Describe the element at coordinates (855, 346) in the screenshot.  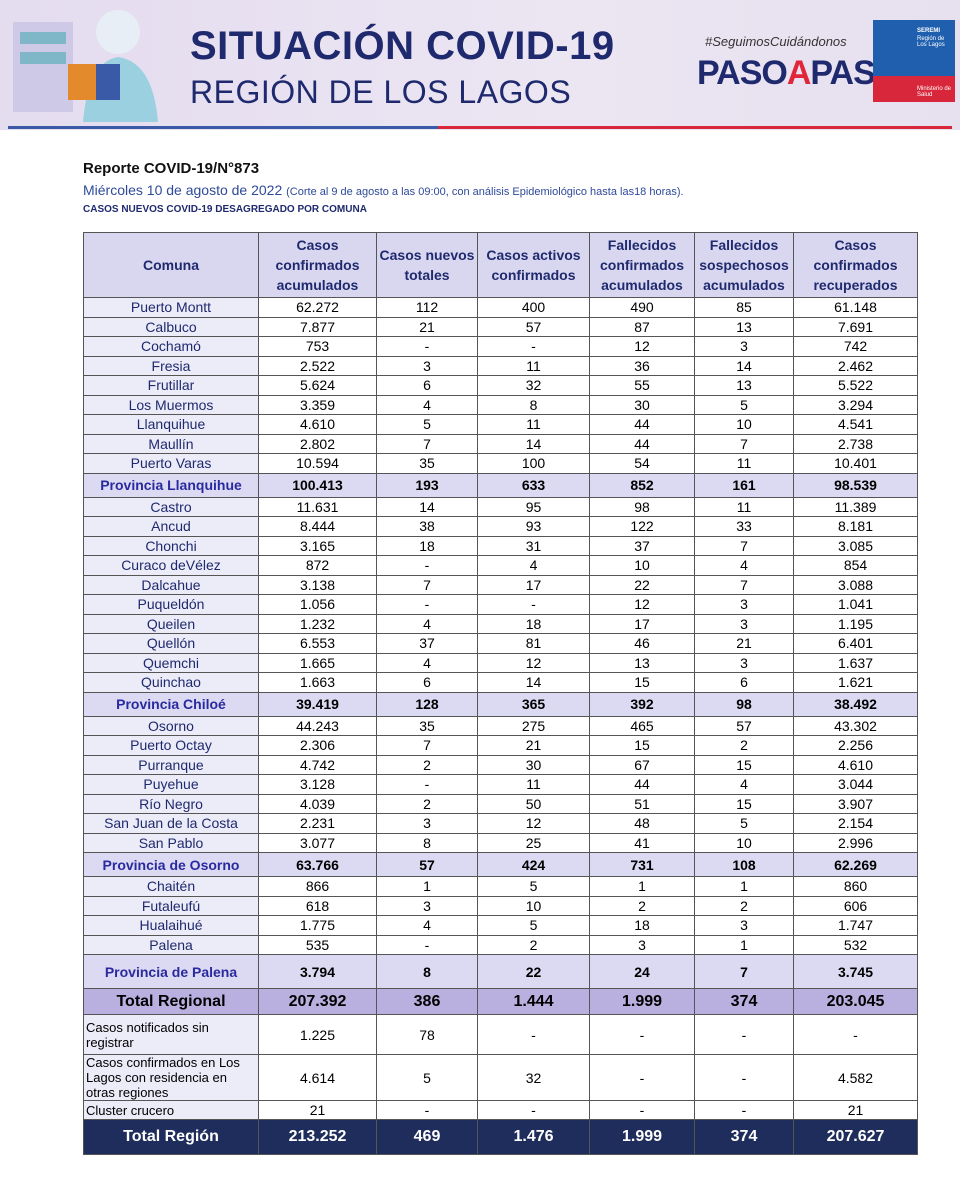
I see `cell: 742` at that location.